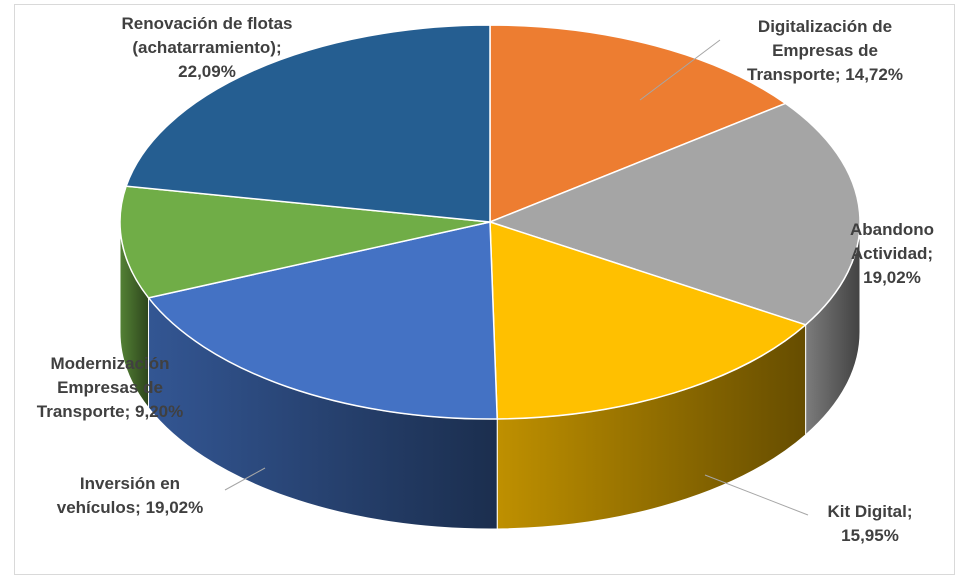  I want to click on label-value: 9,20%, so click(159, 411).